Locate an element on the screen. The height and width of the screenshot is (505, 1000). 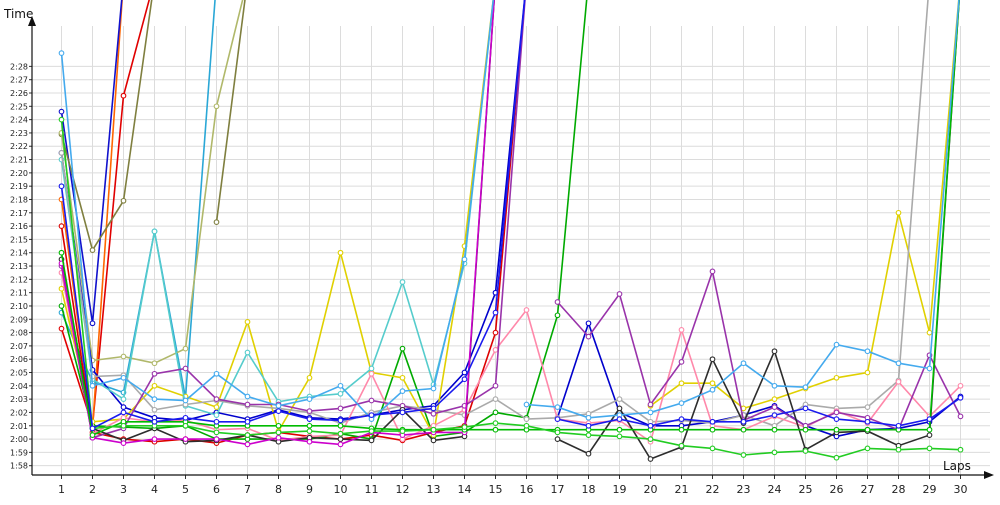
y-tick-label: 1:59 is located at coordinates (19, 452).